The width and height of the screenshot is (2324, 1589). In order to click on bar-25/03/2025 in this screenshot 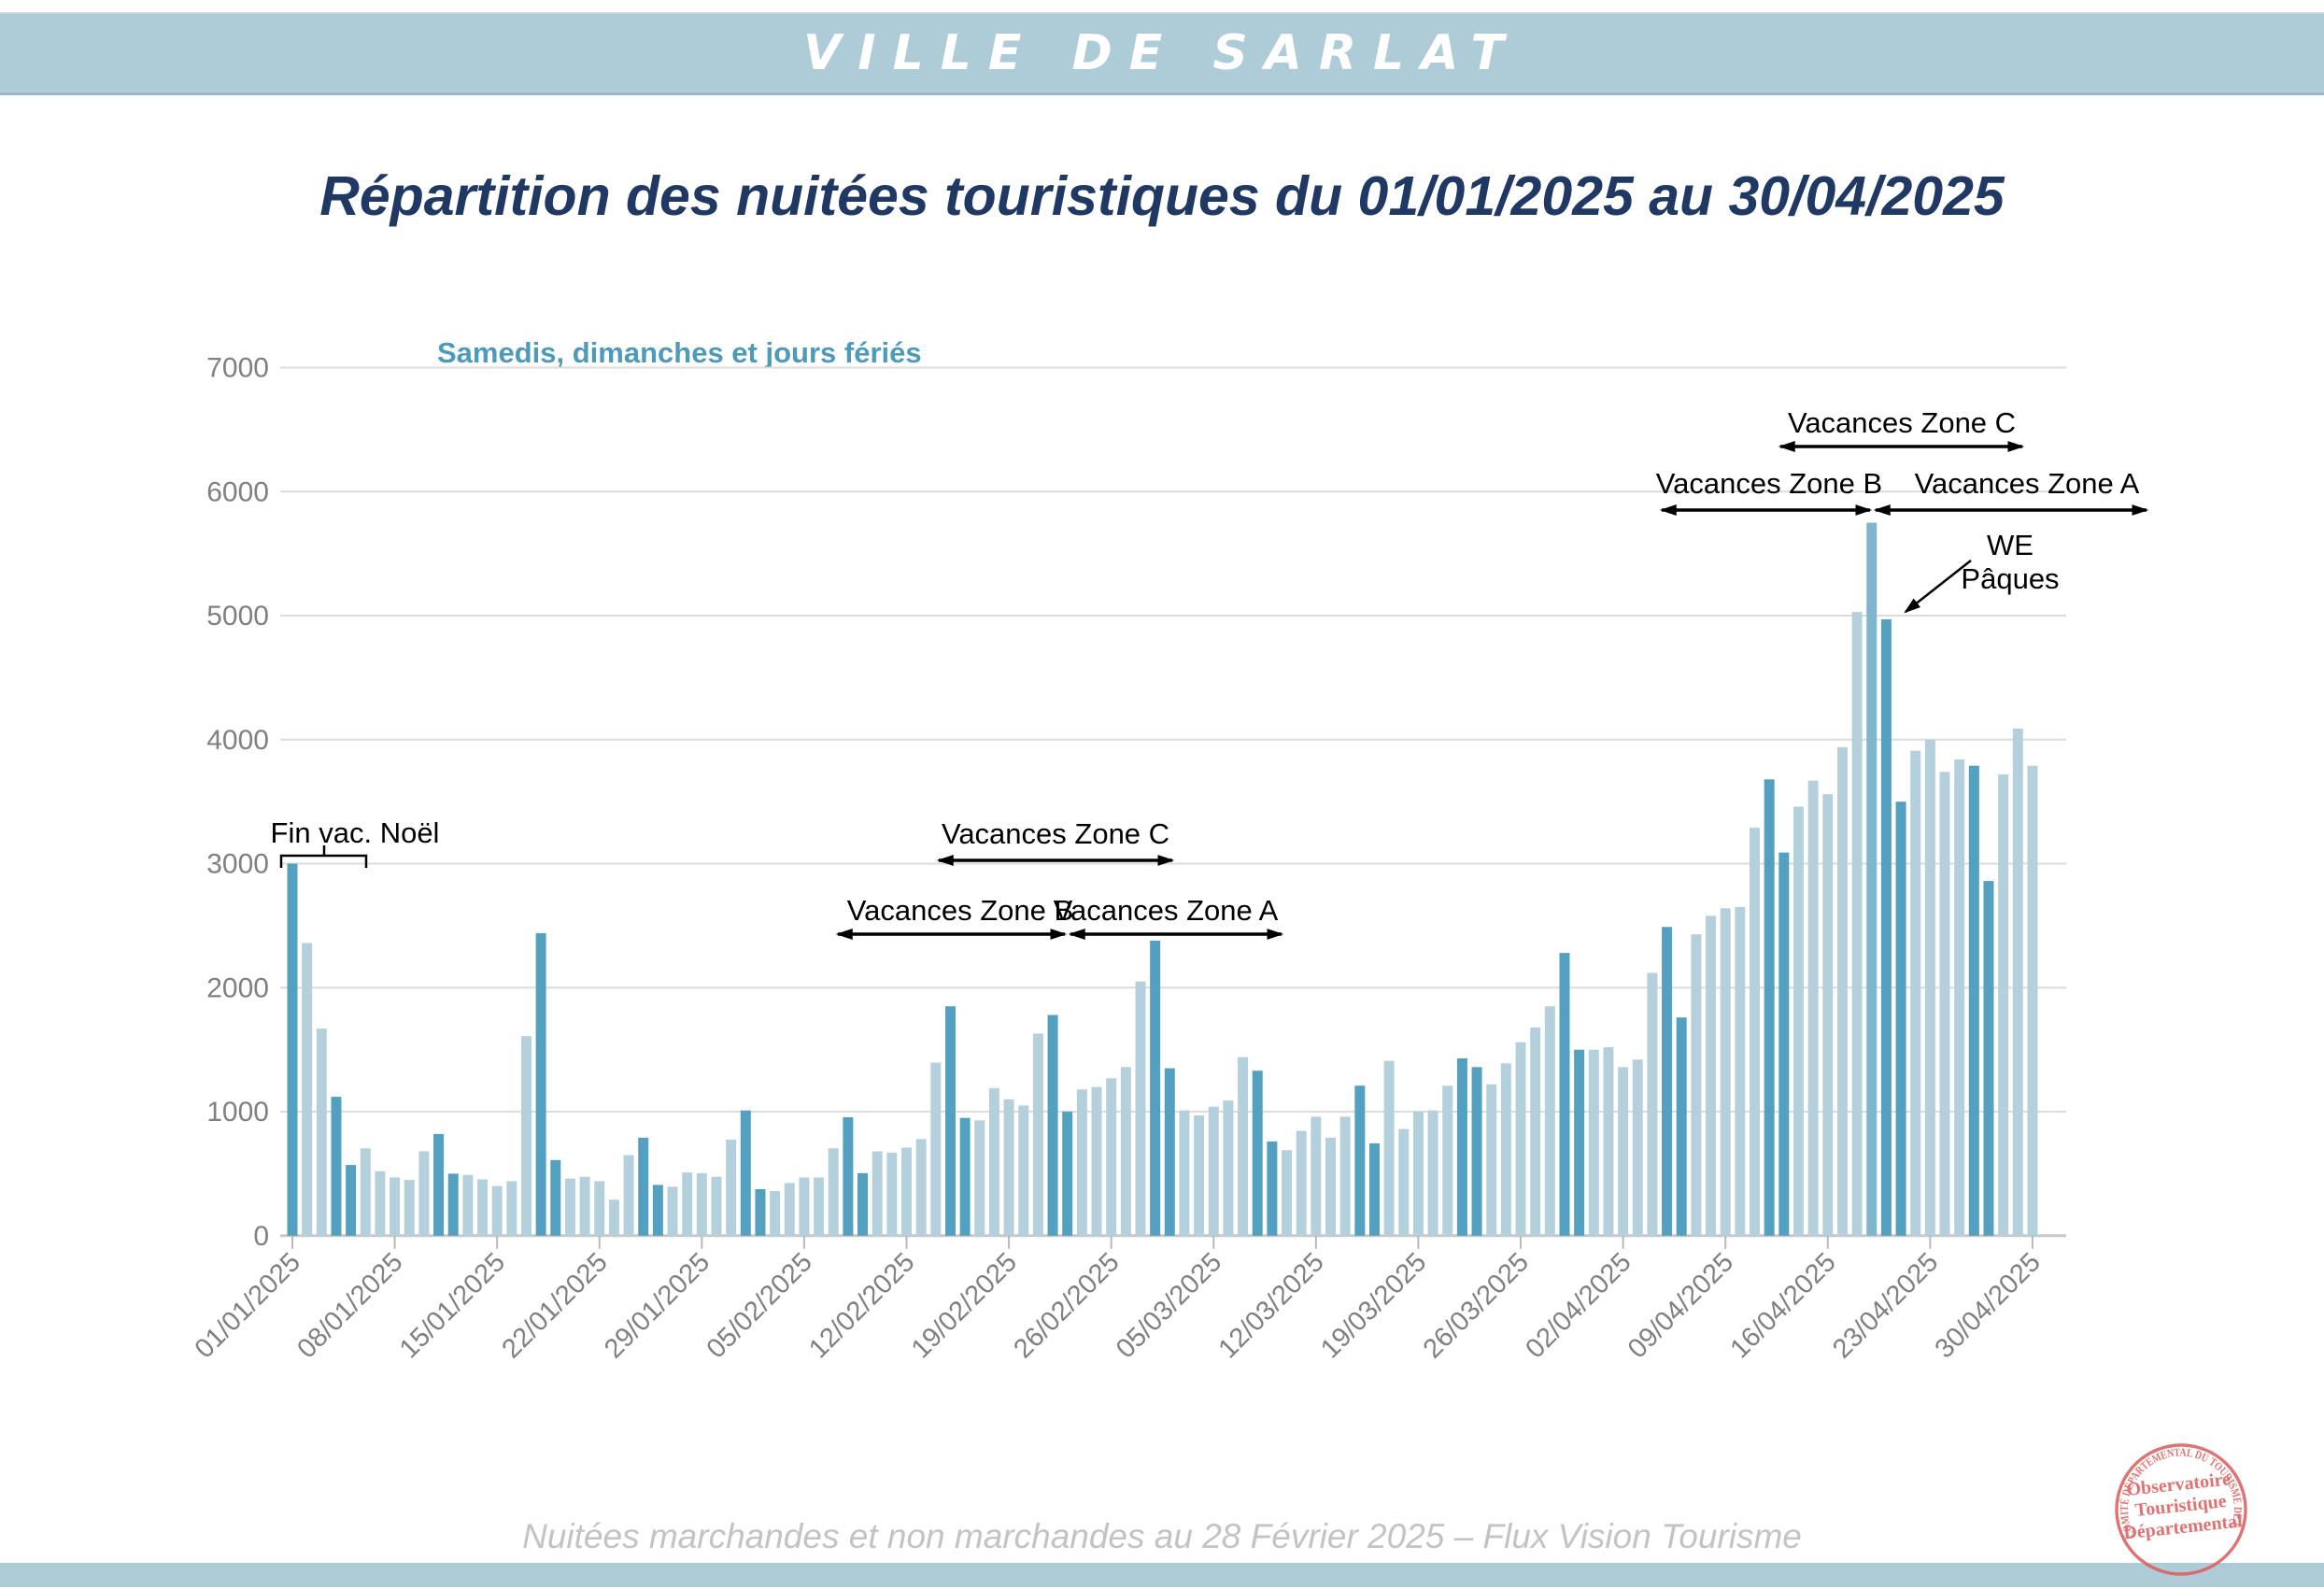, I will do `click(1505, 1149)`.